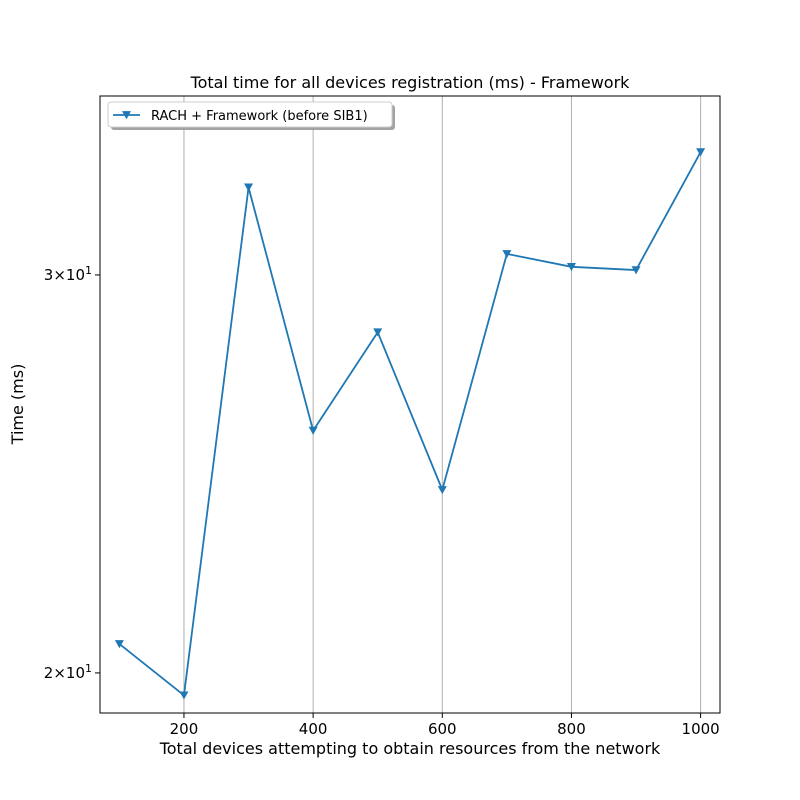  Describe the element at coordinates (313, 729) in the screenshot. I see `x-tick-label: 400` at that location.